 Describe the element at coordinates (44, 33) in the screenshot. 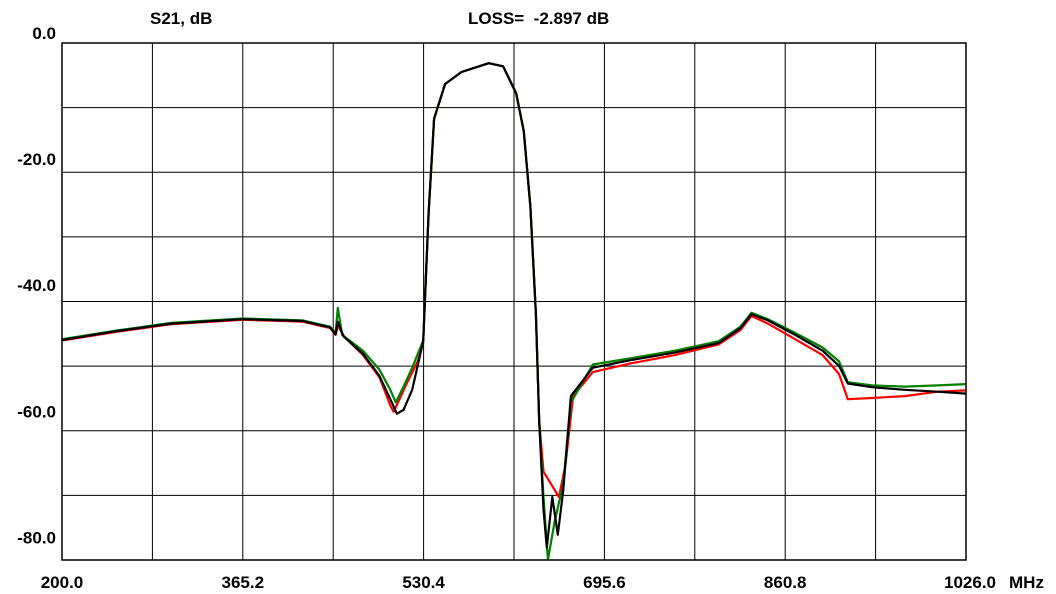

I see `y-tick-label: 0.0` at that location.